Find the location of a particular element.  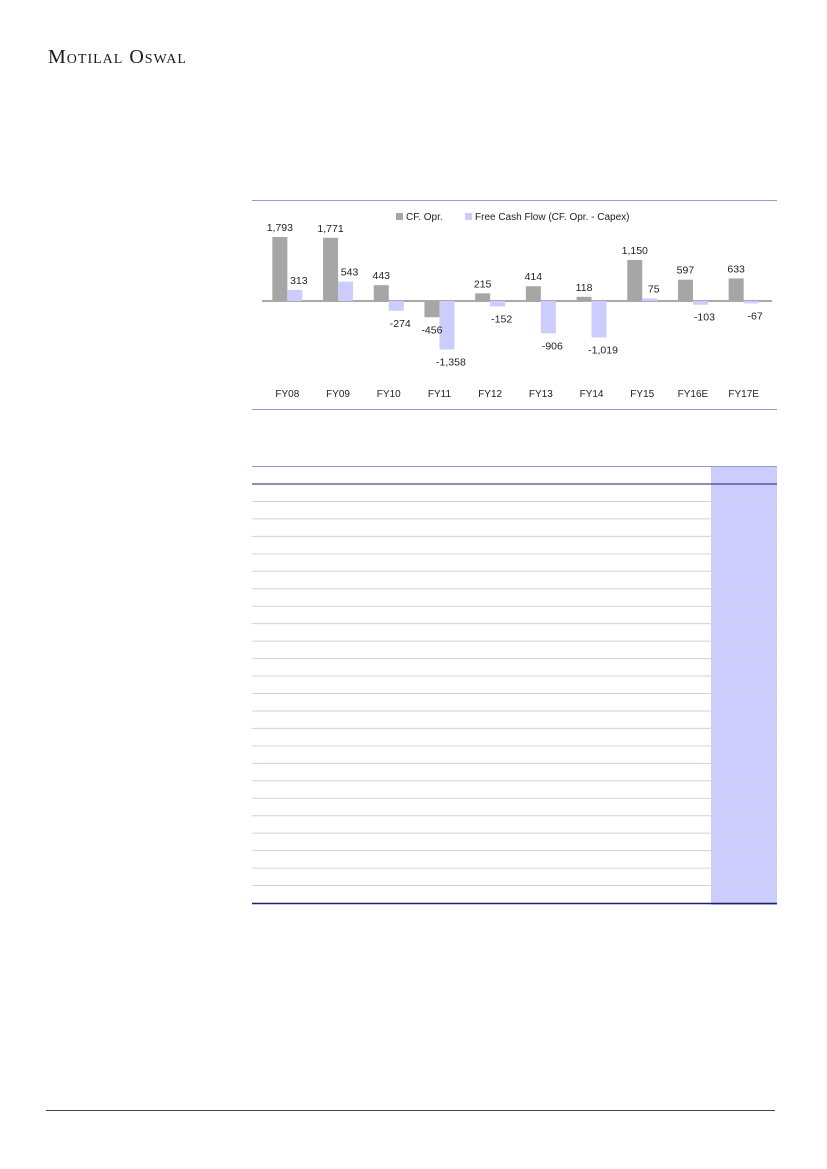

label-fcf-fy09: 543 is located at coordinates (350, 273).